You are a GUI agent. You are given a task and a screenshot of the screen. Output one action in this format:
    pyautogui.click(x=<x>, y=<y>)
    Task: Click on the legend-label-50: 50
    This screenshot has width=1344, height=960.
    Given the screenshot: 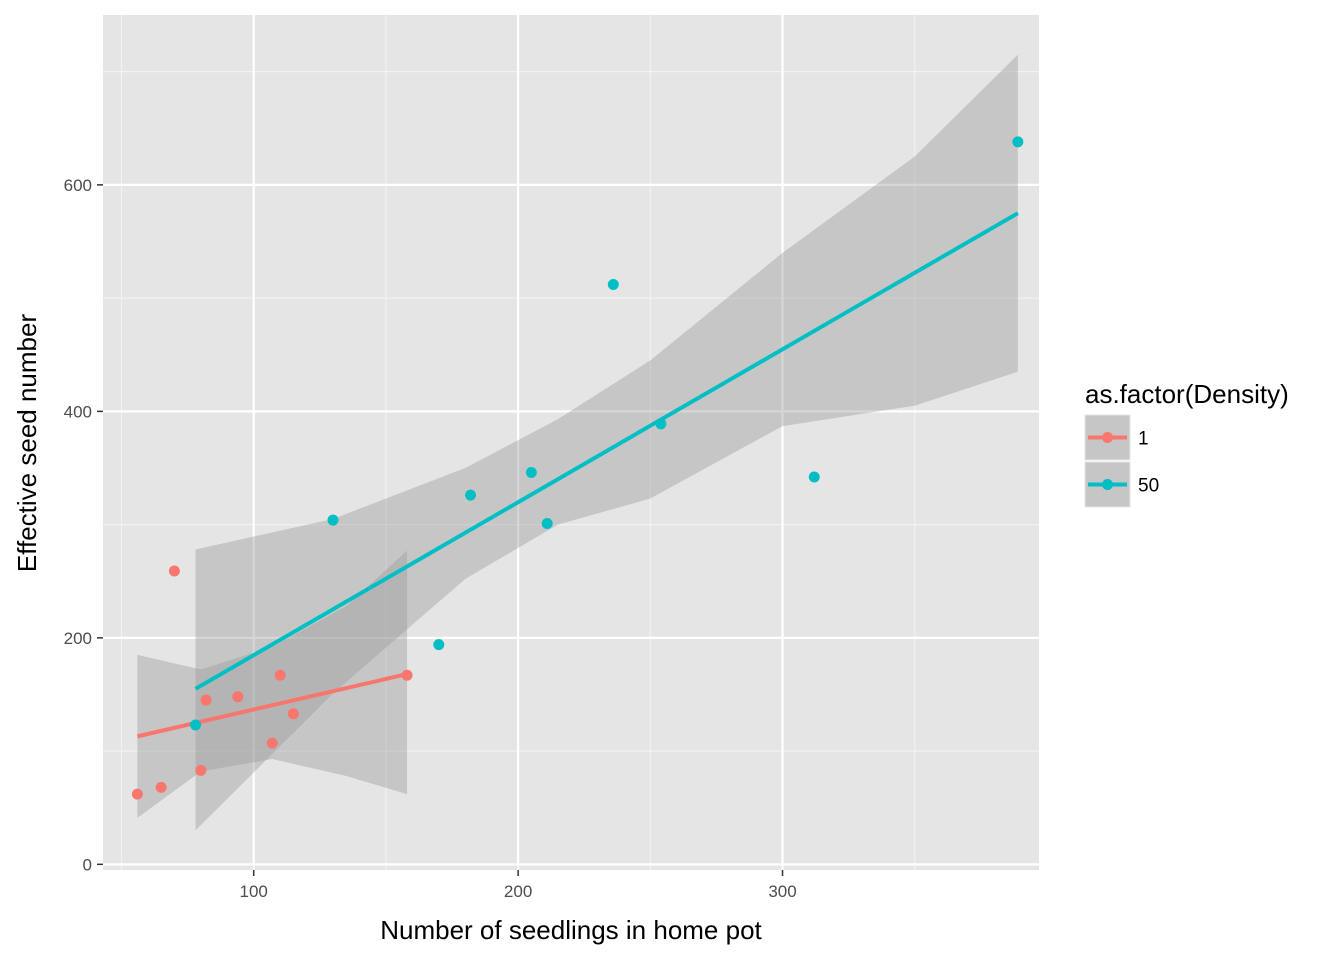 What is the action you would take?
    pyautogui.click(x=1148, y=486)
    